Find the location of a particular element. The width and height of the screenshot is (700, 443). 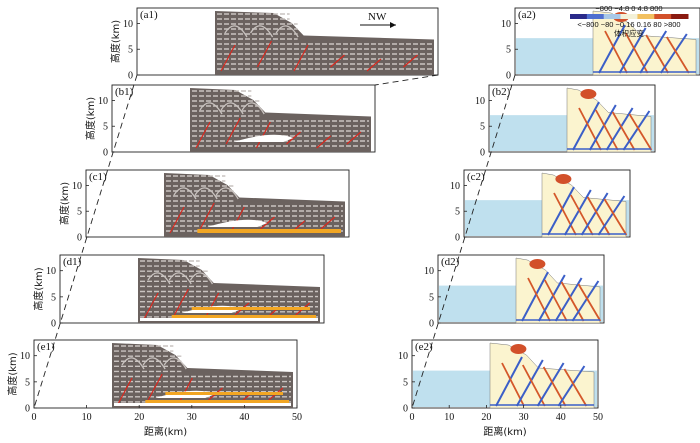

panel-label: (d2) is located at coordinates (450, 262).